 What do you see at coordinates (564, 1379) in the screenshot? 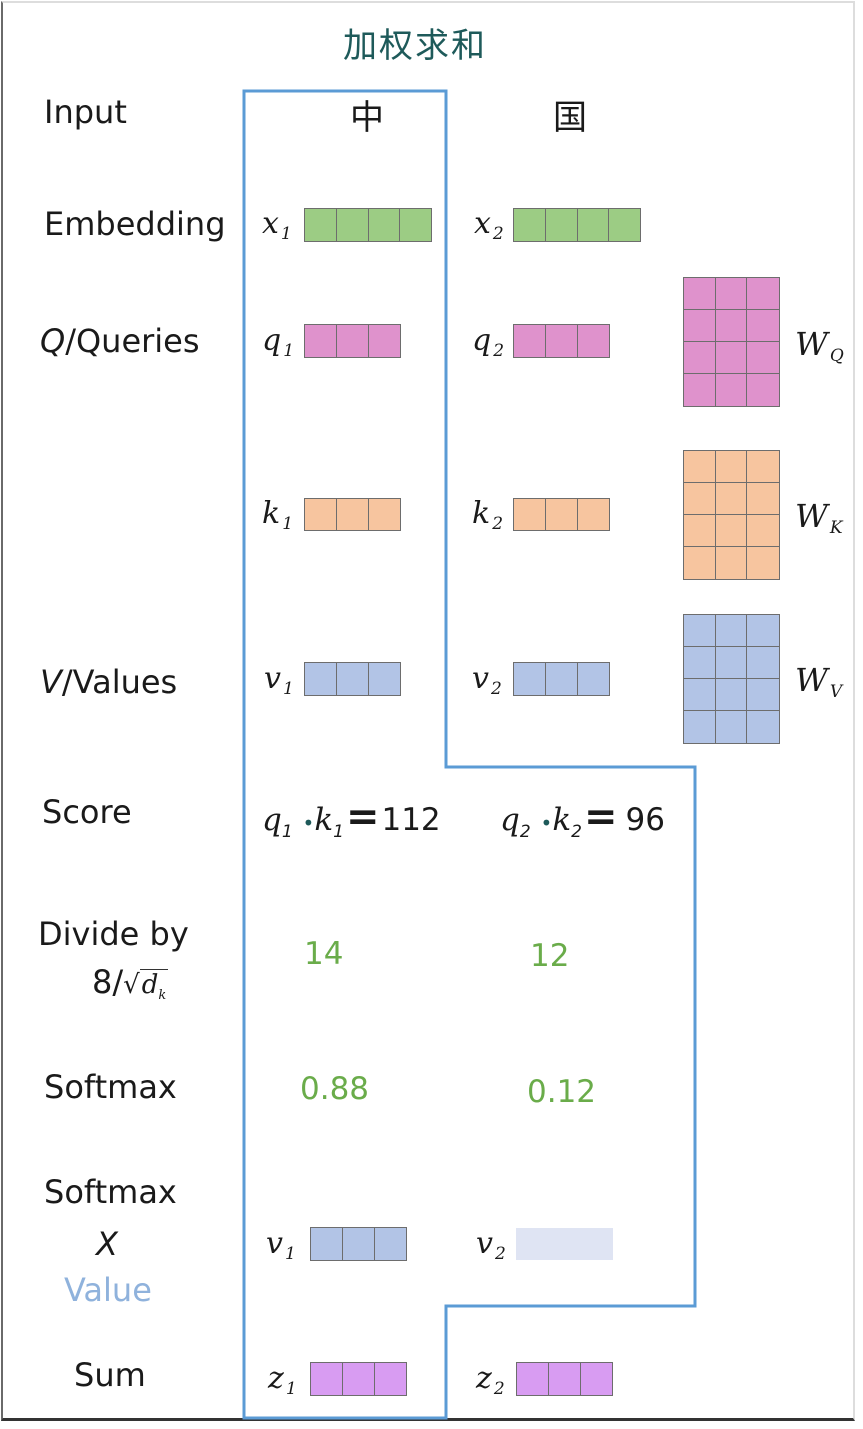
I see `output-vector-z2` at bounding box center [564, 1379].